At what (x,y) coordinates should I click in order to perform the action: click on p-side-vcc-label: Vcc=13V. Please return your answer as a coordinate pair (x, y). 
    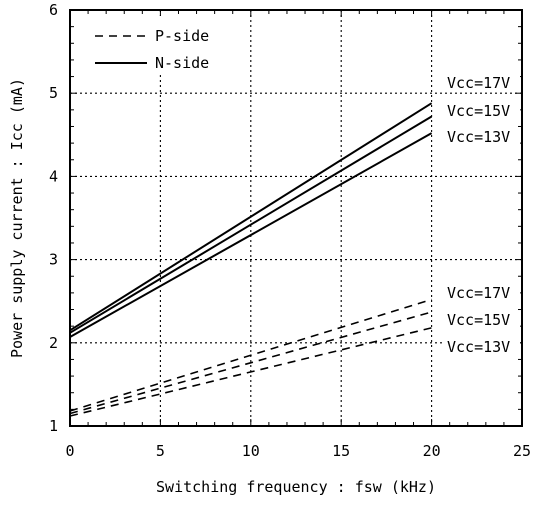
    Looking at the image, I should click on (478, 347).